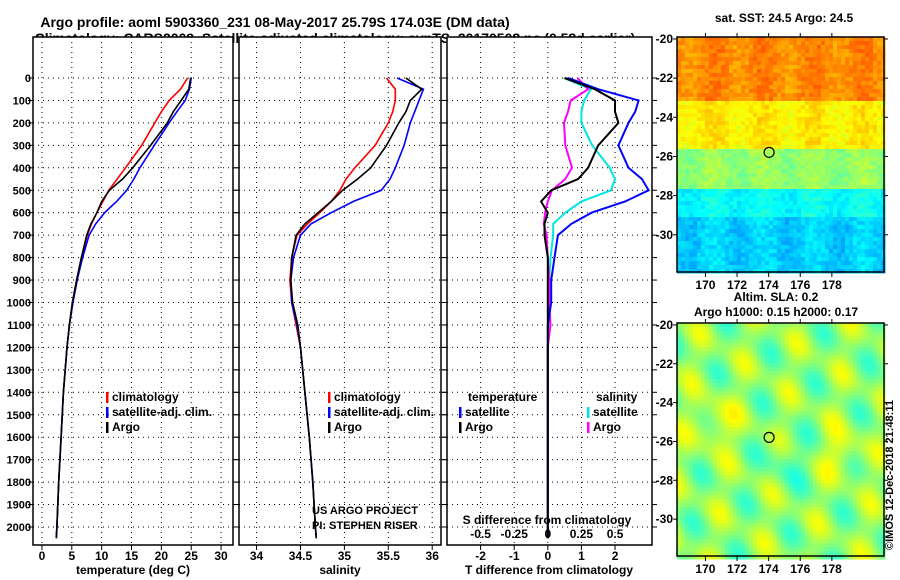 The width and height of the screenshot is (900, 580). Describe the element at coordinates (665, 235) in the screenshot. I see `map1-lat-label: -30` at that location.